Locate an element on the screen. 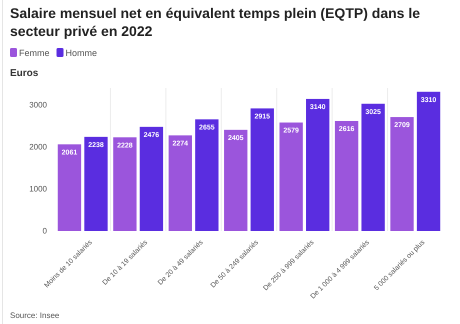 This screenshot has width=460, height=324. y-axis-title: Euros is located at coordinates (24, 73).